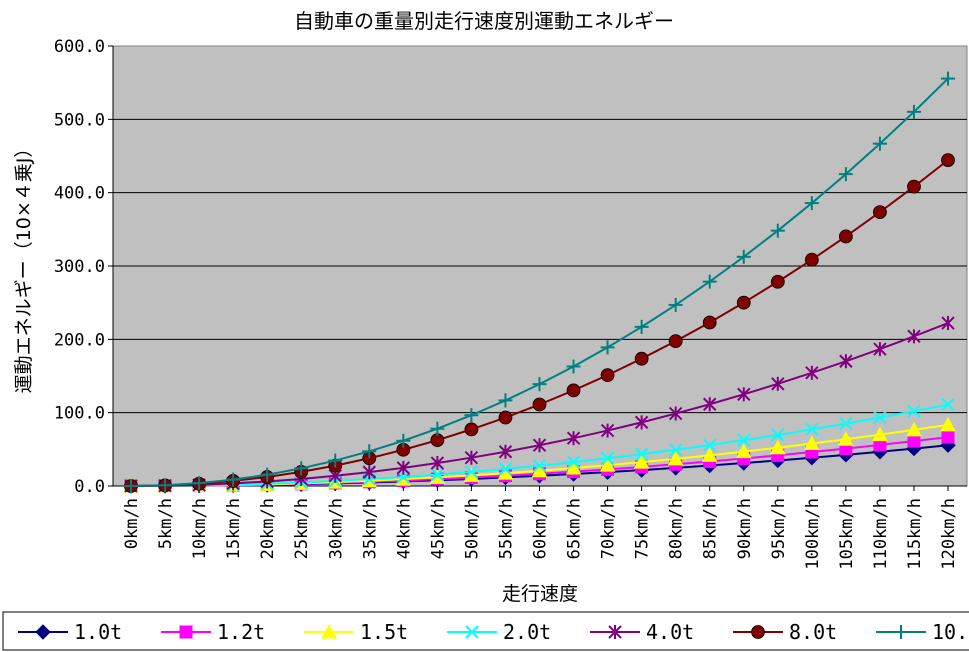  What do you see at coordinates (506, 528) in the screenshot?
I see `x-tick-label: 55km/h` at bounding box center [506, 528].